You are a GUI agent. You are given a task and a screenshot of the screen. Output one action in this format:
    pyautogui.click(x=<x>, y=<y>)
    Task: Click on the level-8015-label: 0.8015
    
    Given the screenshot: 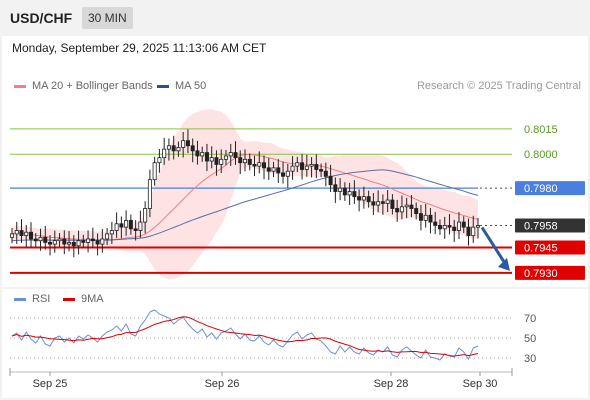 What is the action you would take?
    pyautogui.click(x=541, y=130)
    